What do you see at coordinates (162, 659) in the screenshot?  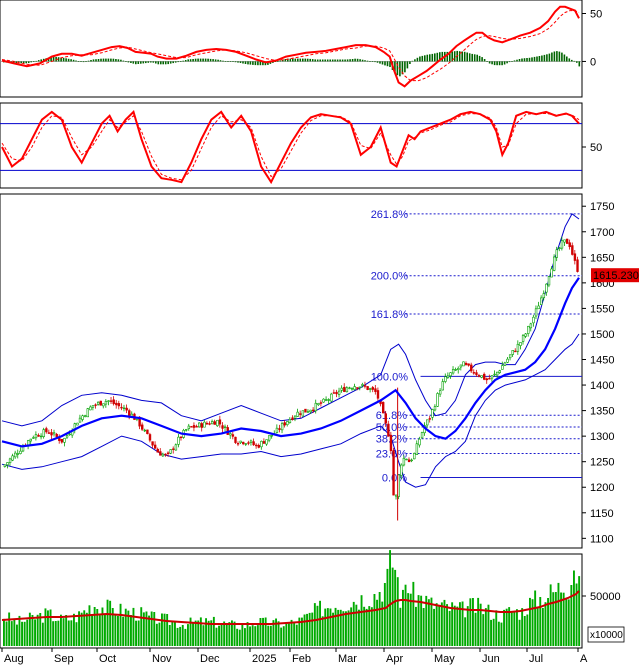 I see `x-axis-month-label: Nov` at bounding box center [162, 659].